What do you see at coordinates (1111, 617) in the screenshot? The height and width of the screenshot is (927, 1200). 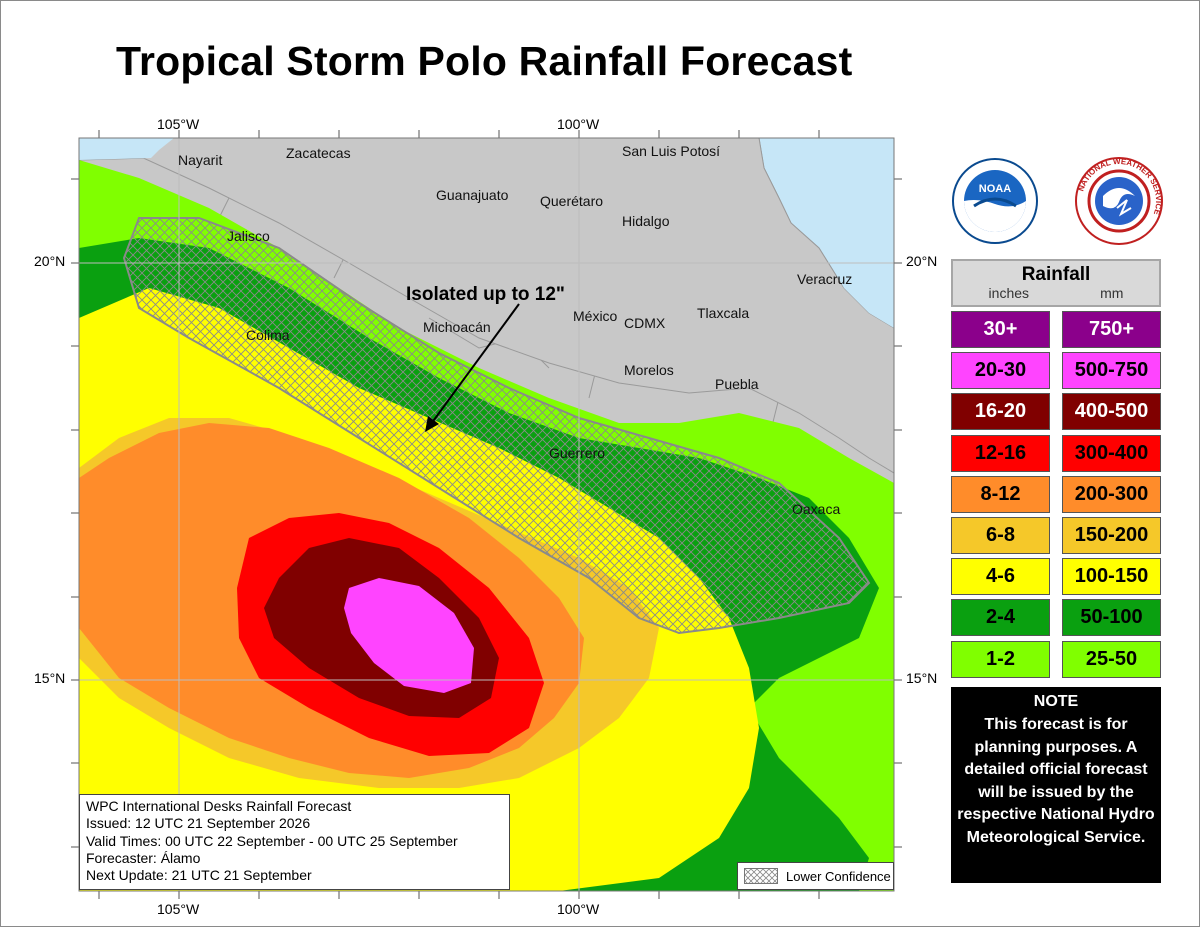 I see `legend-mm-cell: 50-100` at bounding box center [1111, 617].